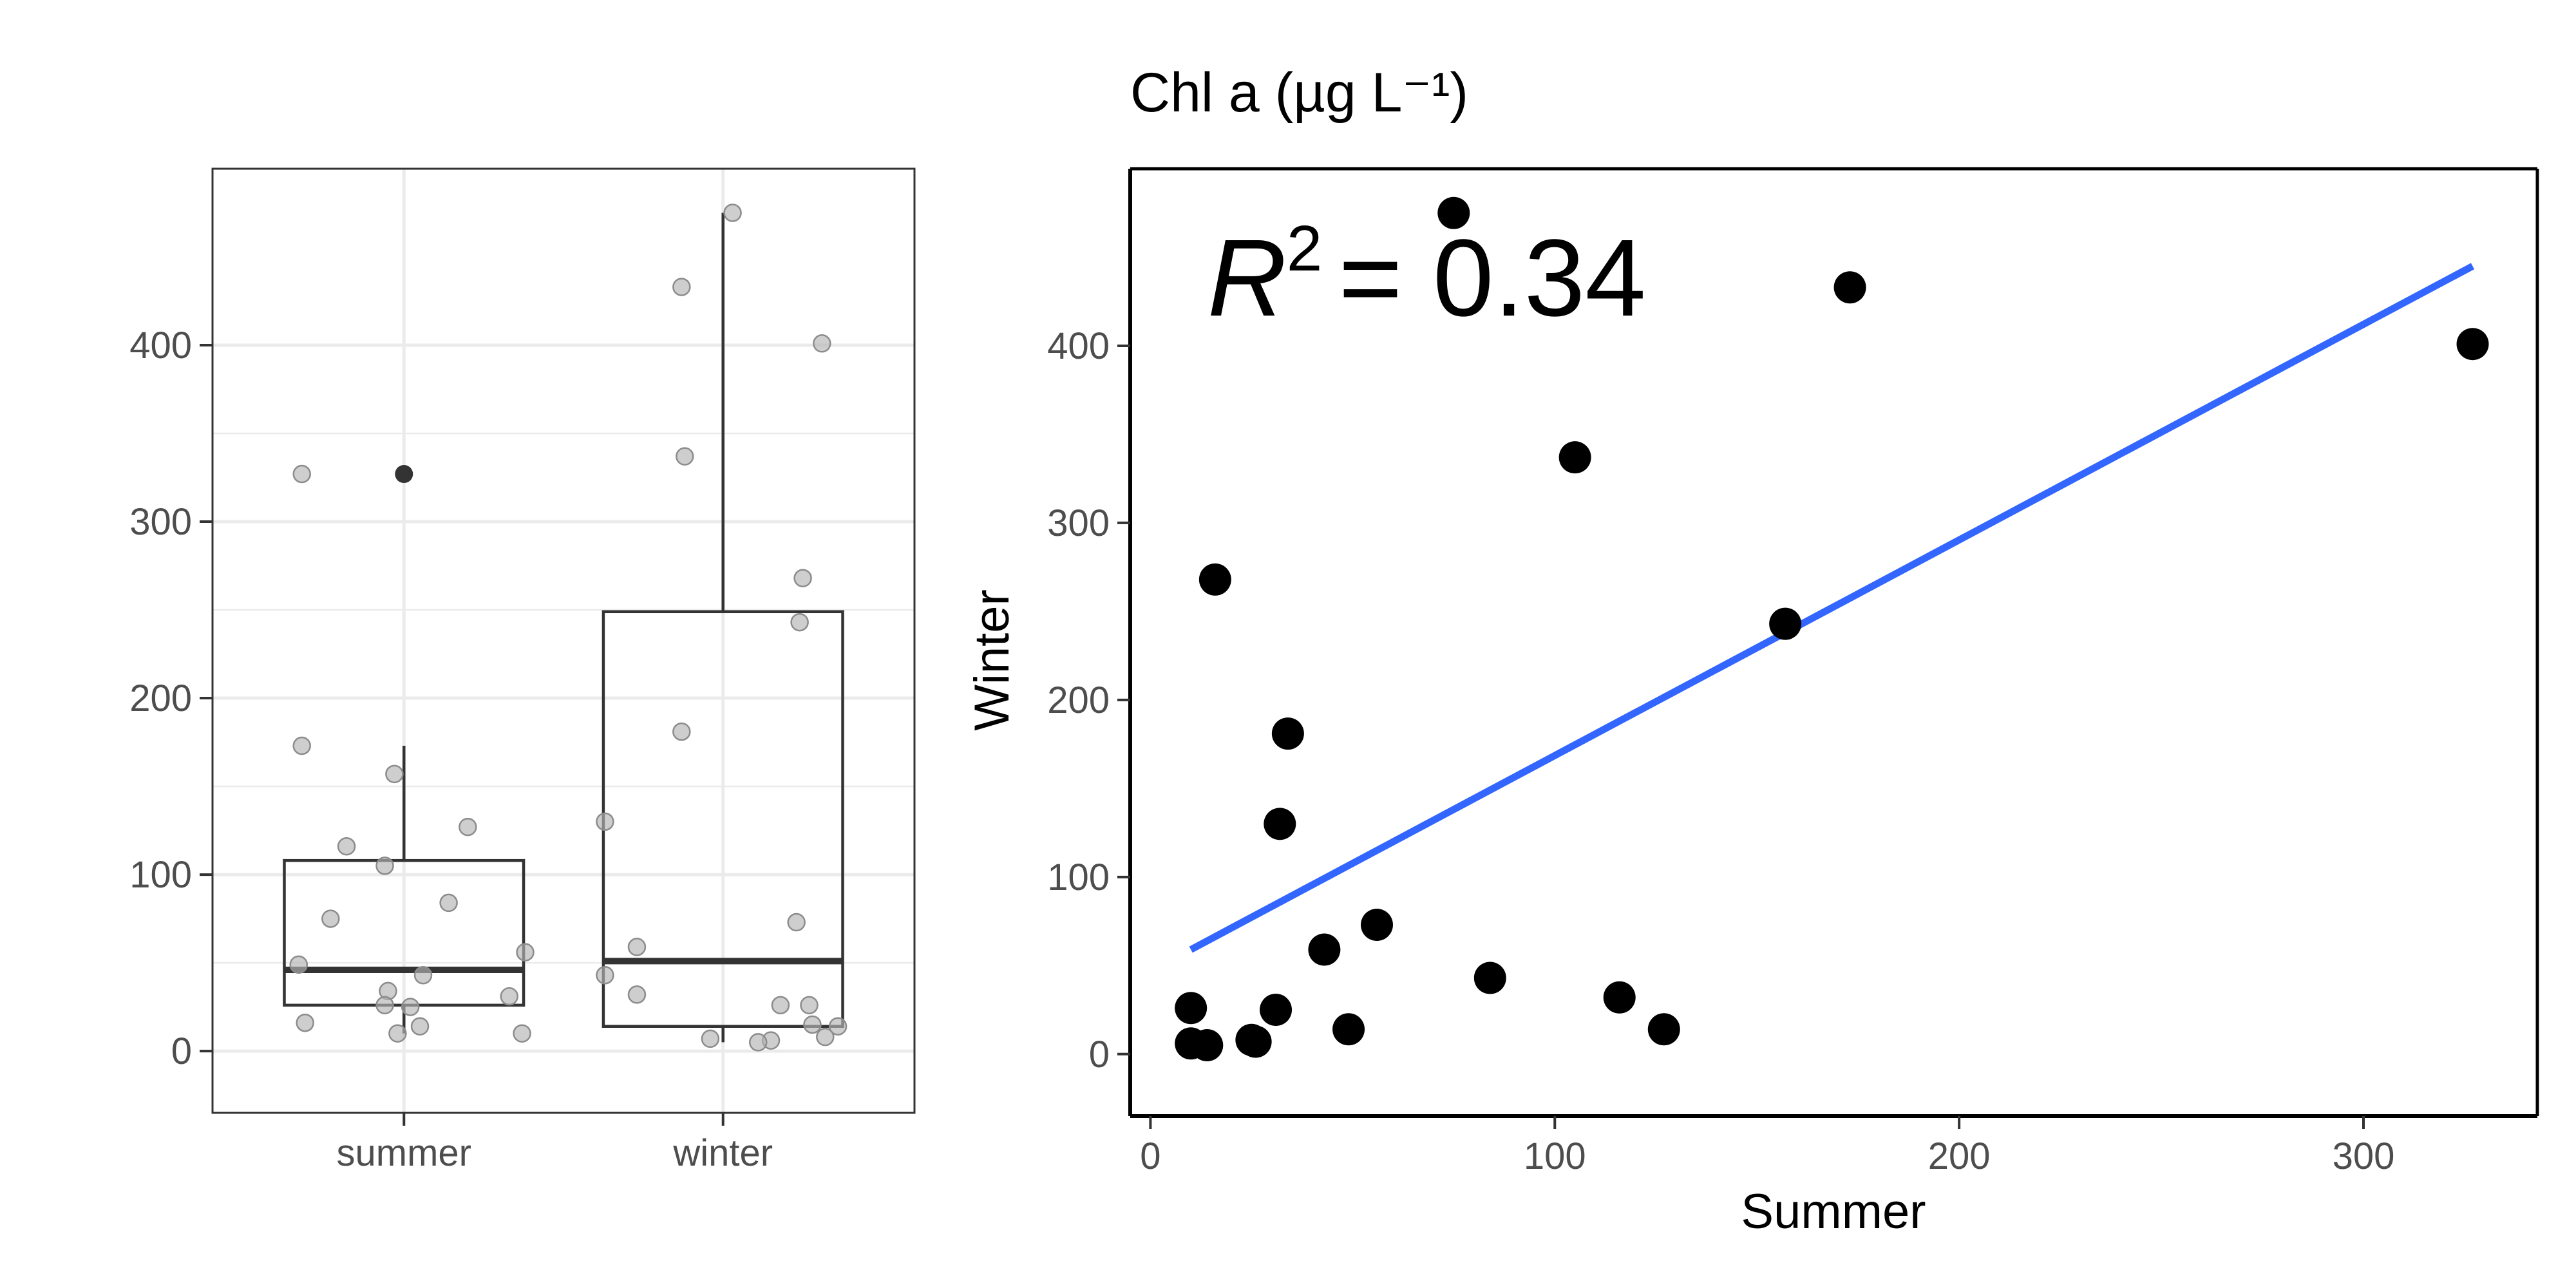  Describe the element at coordinates (1492, 278) in the screenshot. I see `r-squared-value: = 0.34` at that location.